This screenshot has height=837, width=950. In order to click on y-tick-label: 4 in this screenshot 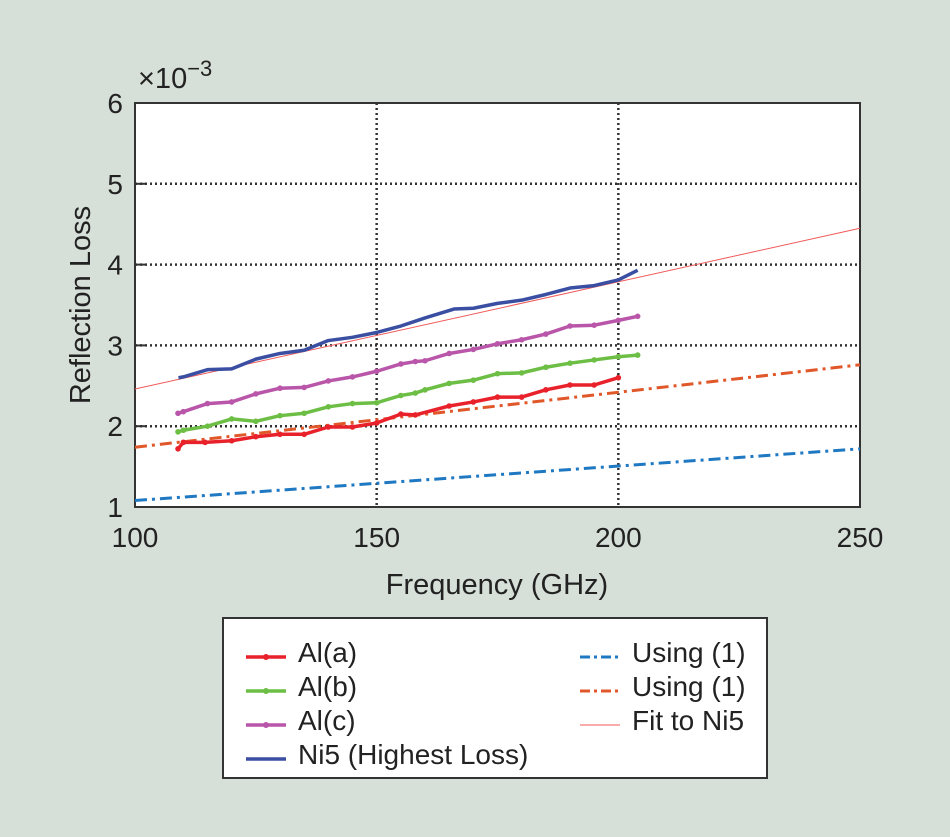, I will do `click(115, 265)`.